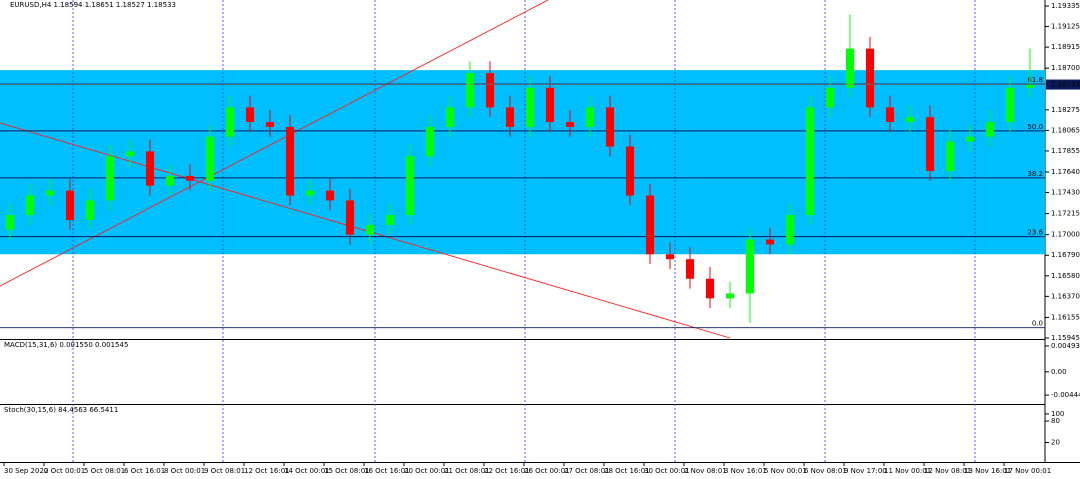 The image size is (1080, 479). I want to click on x-tick-label: 6 Oct 16:01, so click(144, 471).